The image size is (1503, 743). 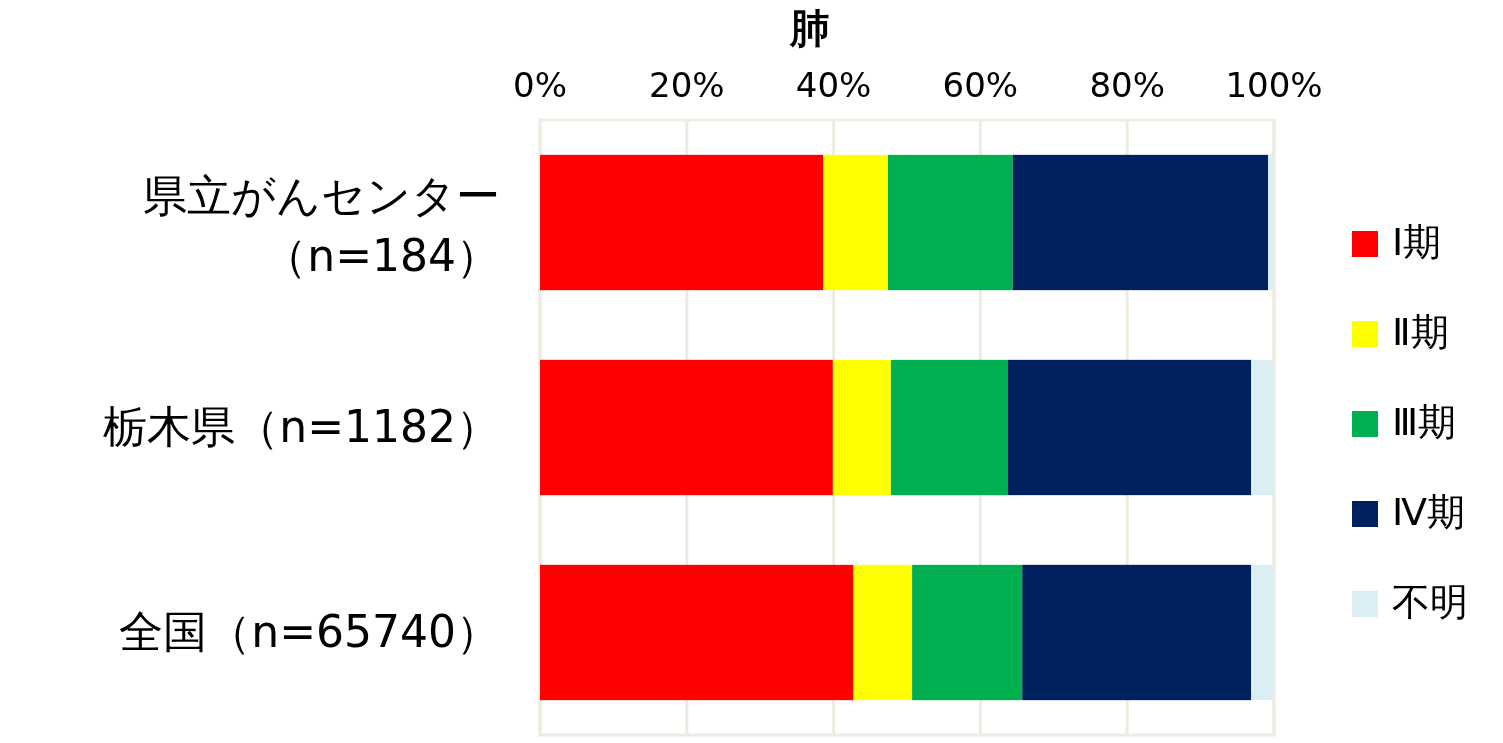 I want to click on y-tick-label: 全国（n=65740）, so click(x=309, y=631).